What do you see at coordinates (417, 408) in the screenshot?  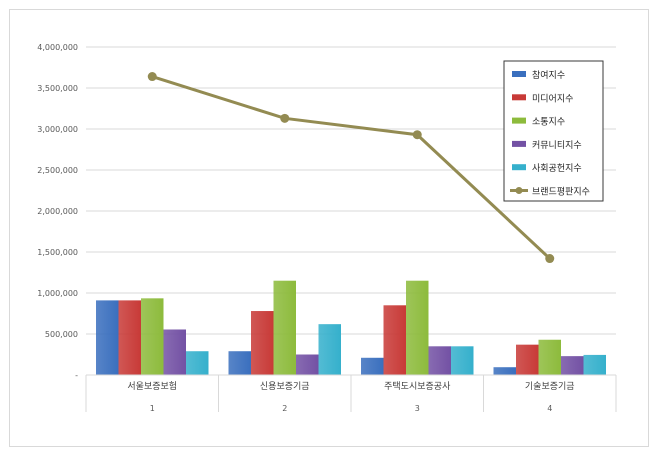 I see `x-index-label: 3` at bounding box center [417, 408].